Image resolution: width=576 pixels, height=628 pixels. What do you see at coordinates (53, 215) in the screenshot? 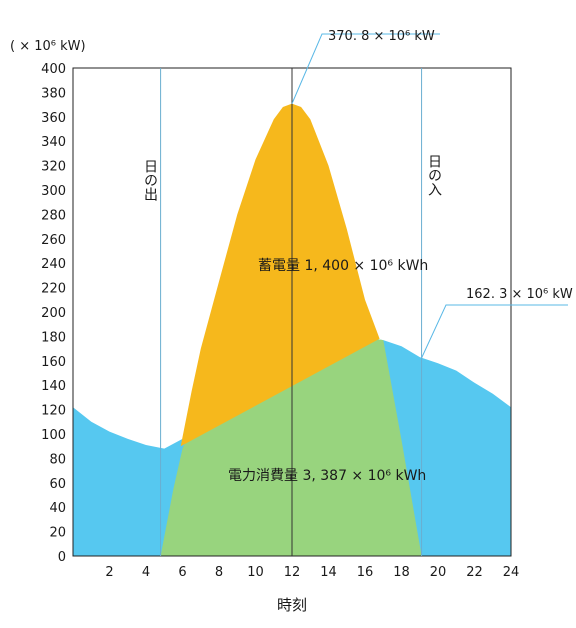
I see `y-tick-label: 280` at bounding box center [53, 215].